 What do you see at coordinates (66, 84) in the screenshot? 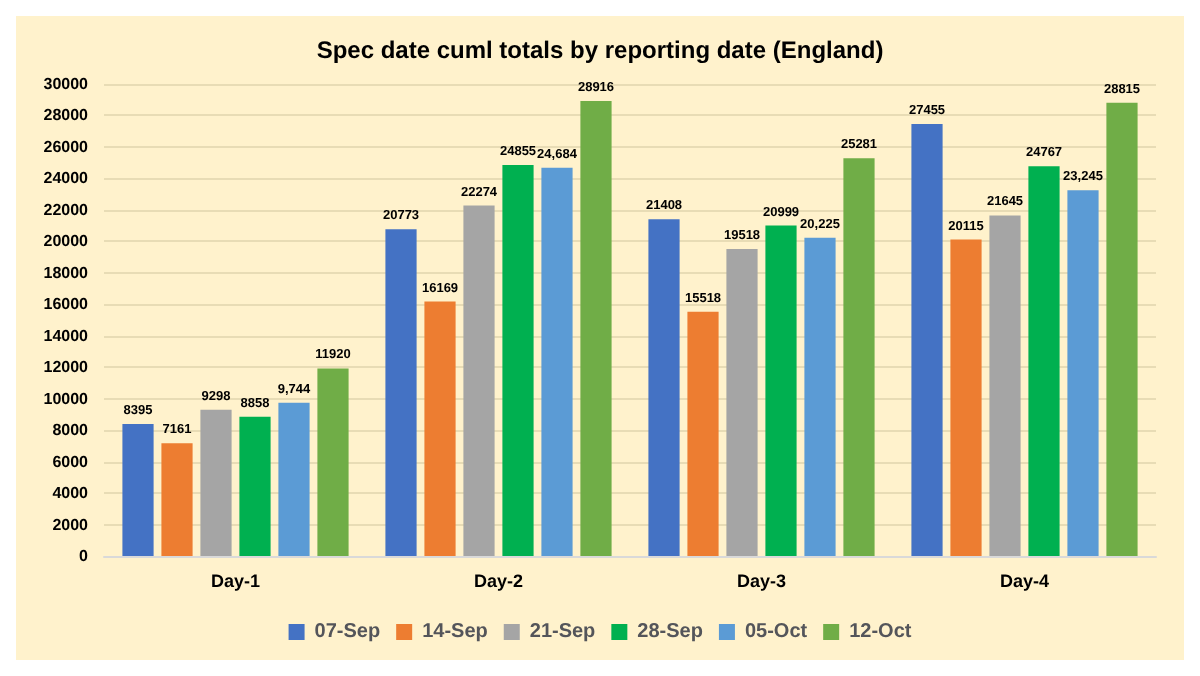
I see `y-tick-label: 30000` at bounding box center [66, 84].